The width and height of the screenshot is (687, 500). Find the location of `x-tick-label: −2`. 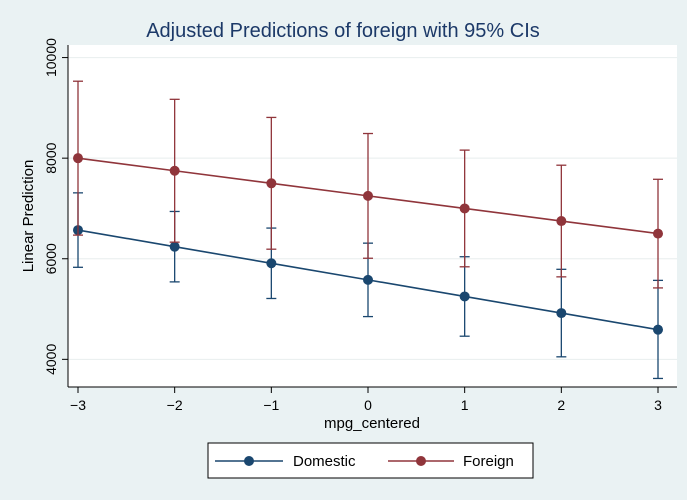

x-tick-label: −2 is located at coordinates (175, 405).